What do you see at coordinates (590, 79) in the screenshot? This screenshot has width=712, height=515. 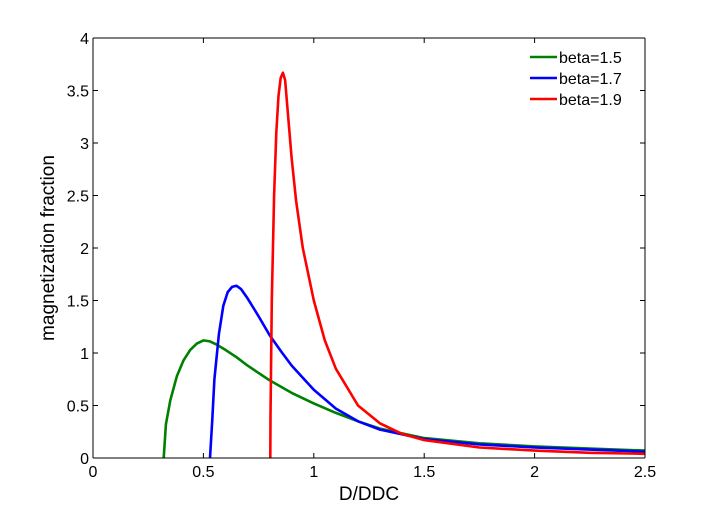 I see `legend-label-1: beta=1.7` at bounding box center [590, 79].